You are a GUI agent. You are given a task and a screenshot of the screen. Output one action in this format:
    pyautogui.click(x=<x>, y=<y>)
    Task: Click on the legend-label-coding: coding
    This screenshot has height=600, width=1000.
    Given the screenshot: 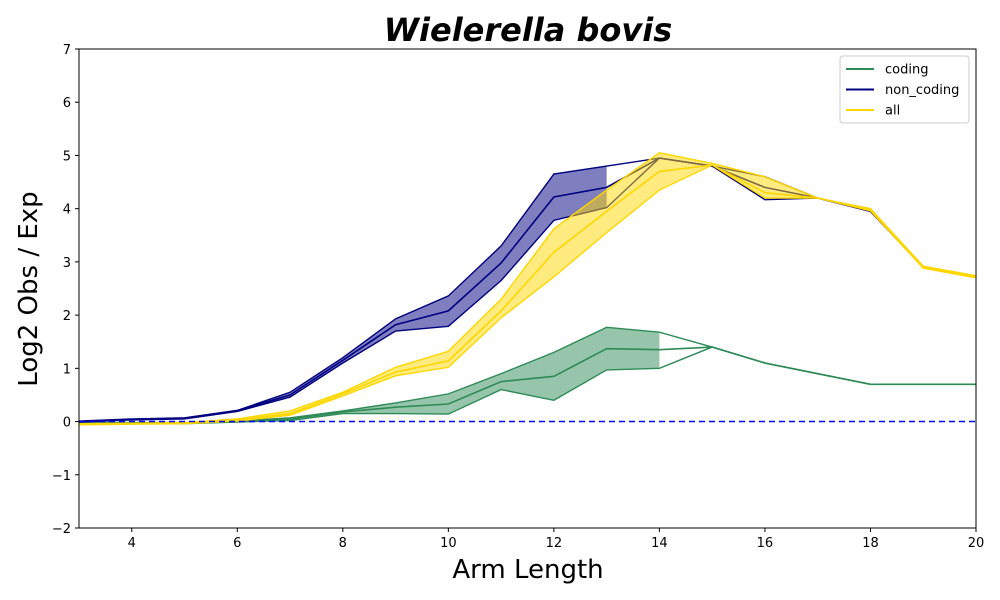 What is the action you would take?
    pyautogui.click(x=906, y=70)
    